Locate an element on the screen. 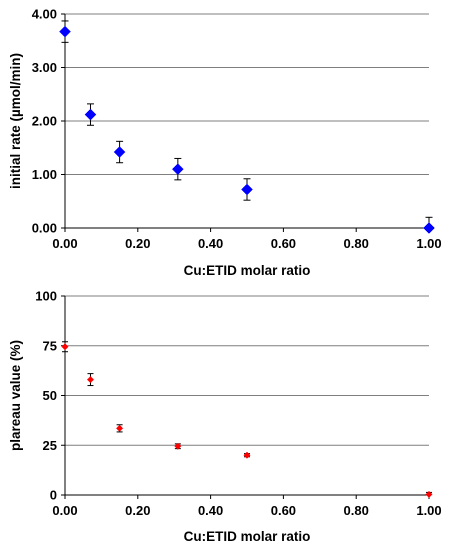 Image resolution: width=464 pixels, height=550 pixels. y-tick-label: 0 is located at coordinates (53, 495).